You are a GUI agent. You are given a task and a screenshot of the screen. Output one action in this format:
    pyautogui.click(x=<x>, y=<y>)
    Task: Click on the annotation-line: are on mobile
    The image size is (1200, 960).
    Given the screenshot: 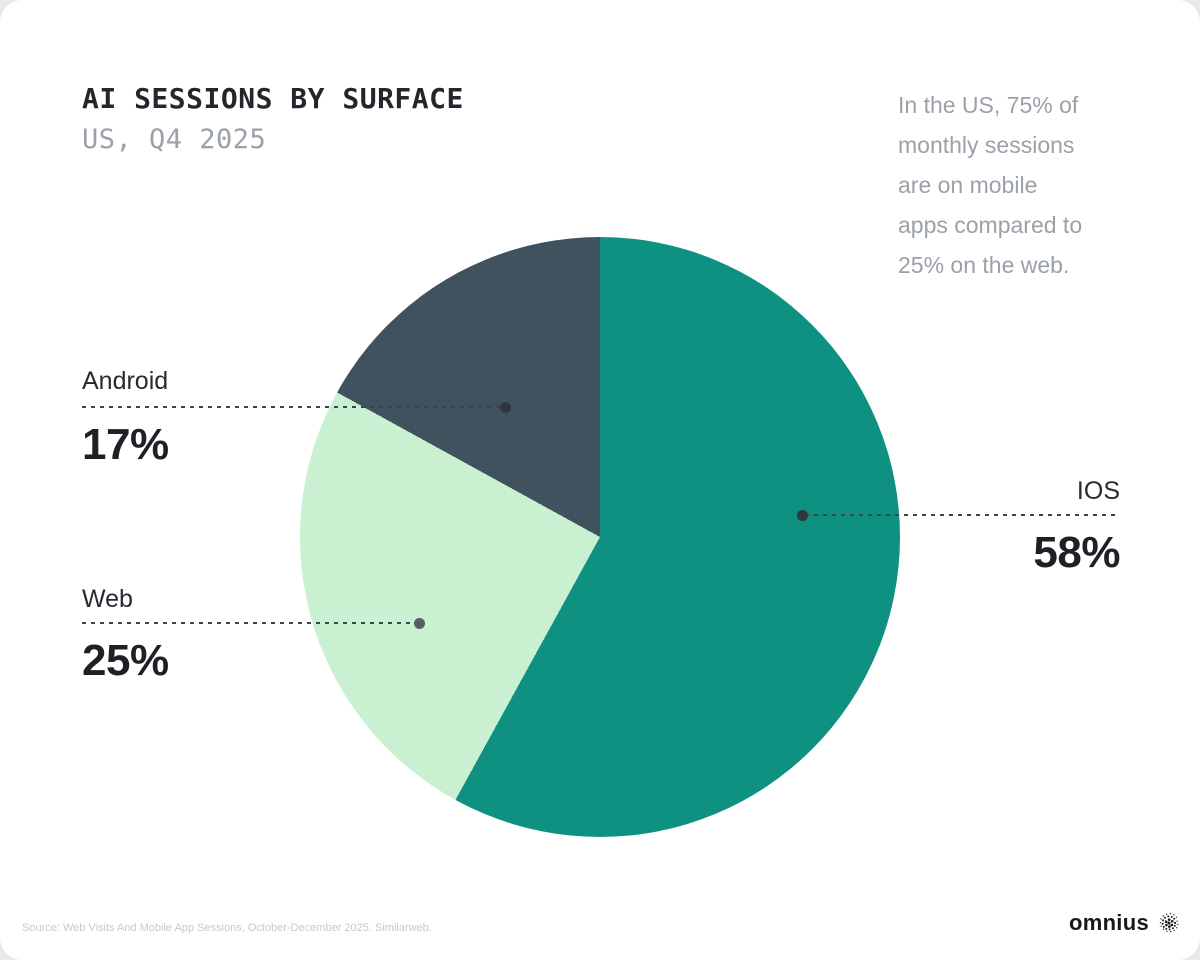 What is the action you would take?
    pyautogui.click(x=968, y=185)
    